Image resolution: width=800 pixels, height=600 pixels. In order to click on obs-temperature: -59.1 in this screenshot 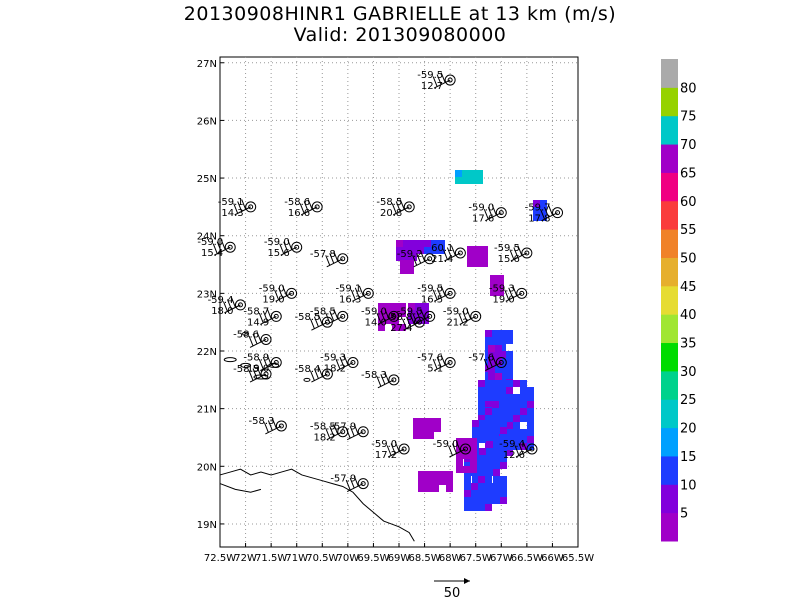, I will do `click(231, 202)`.